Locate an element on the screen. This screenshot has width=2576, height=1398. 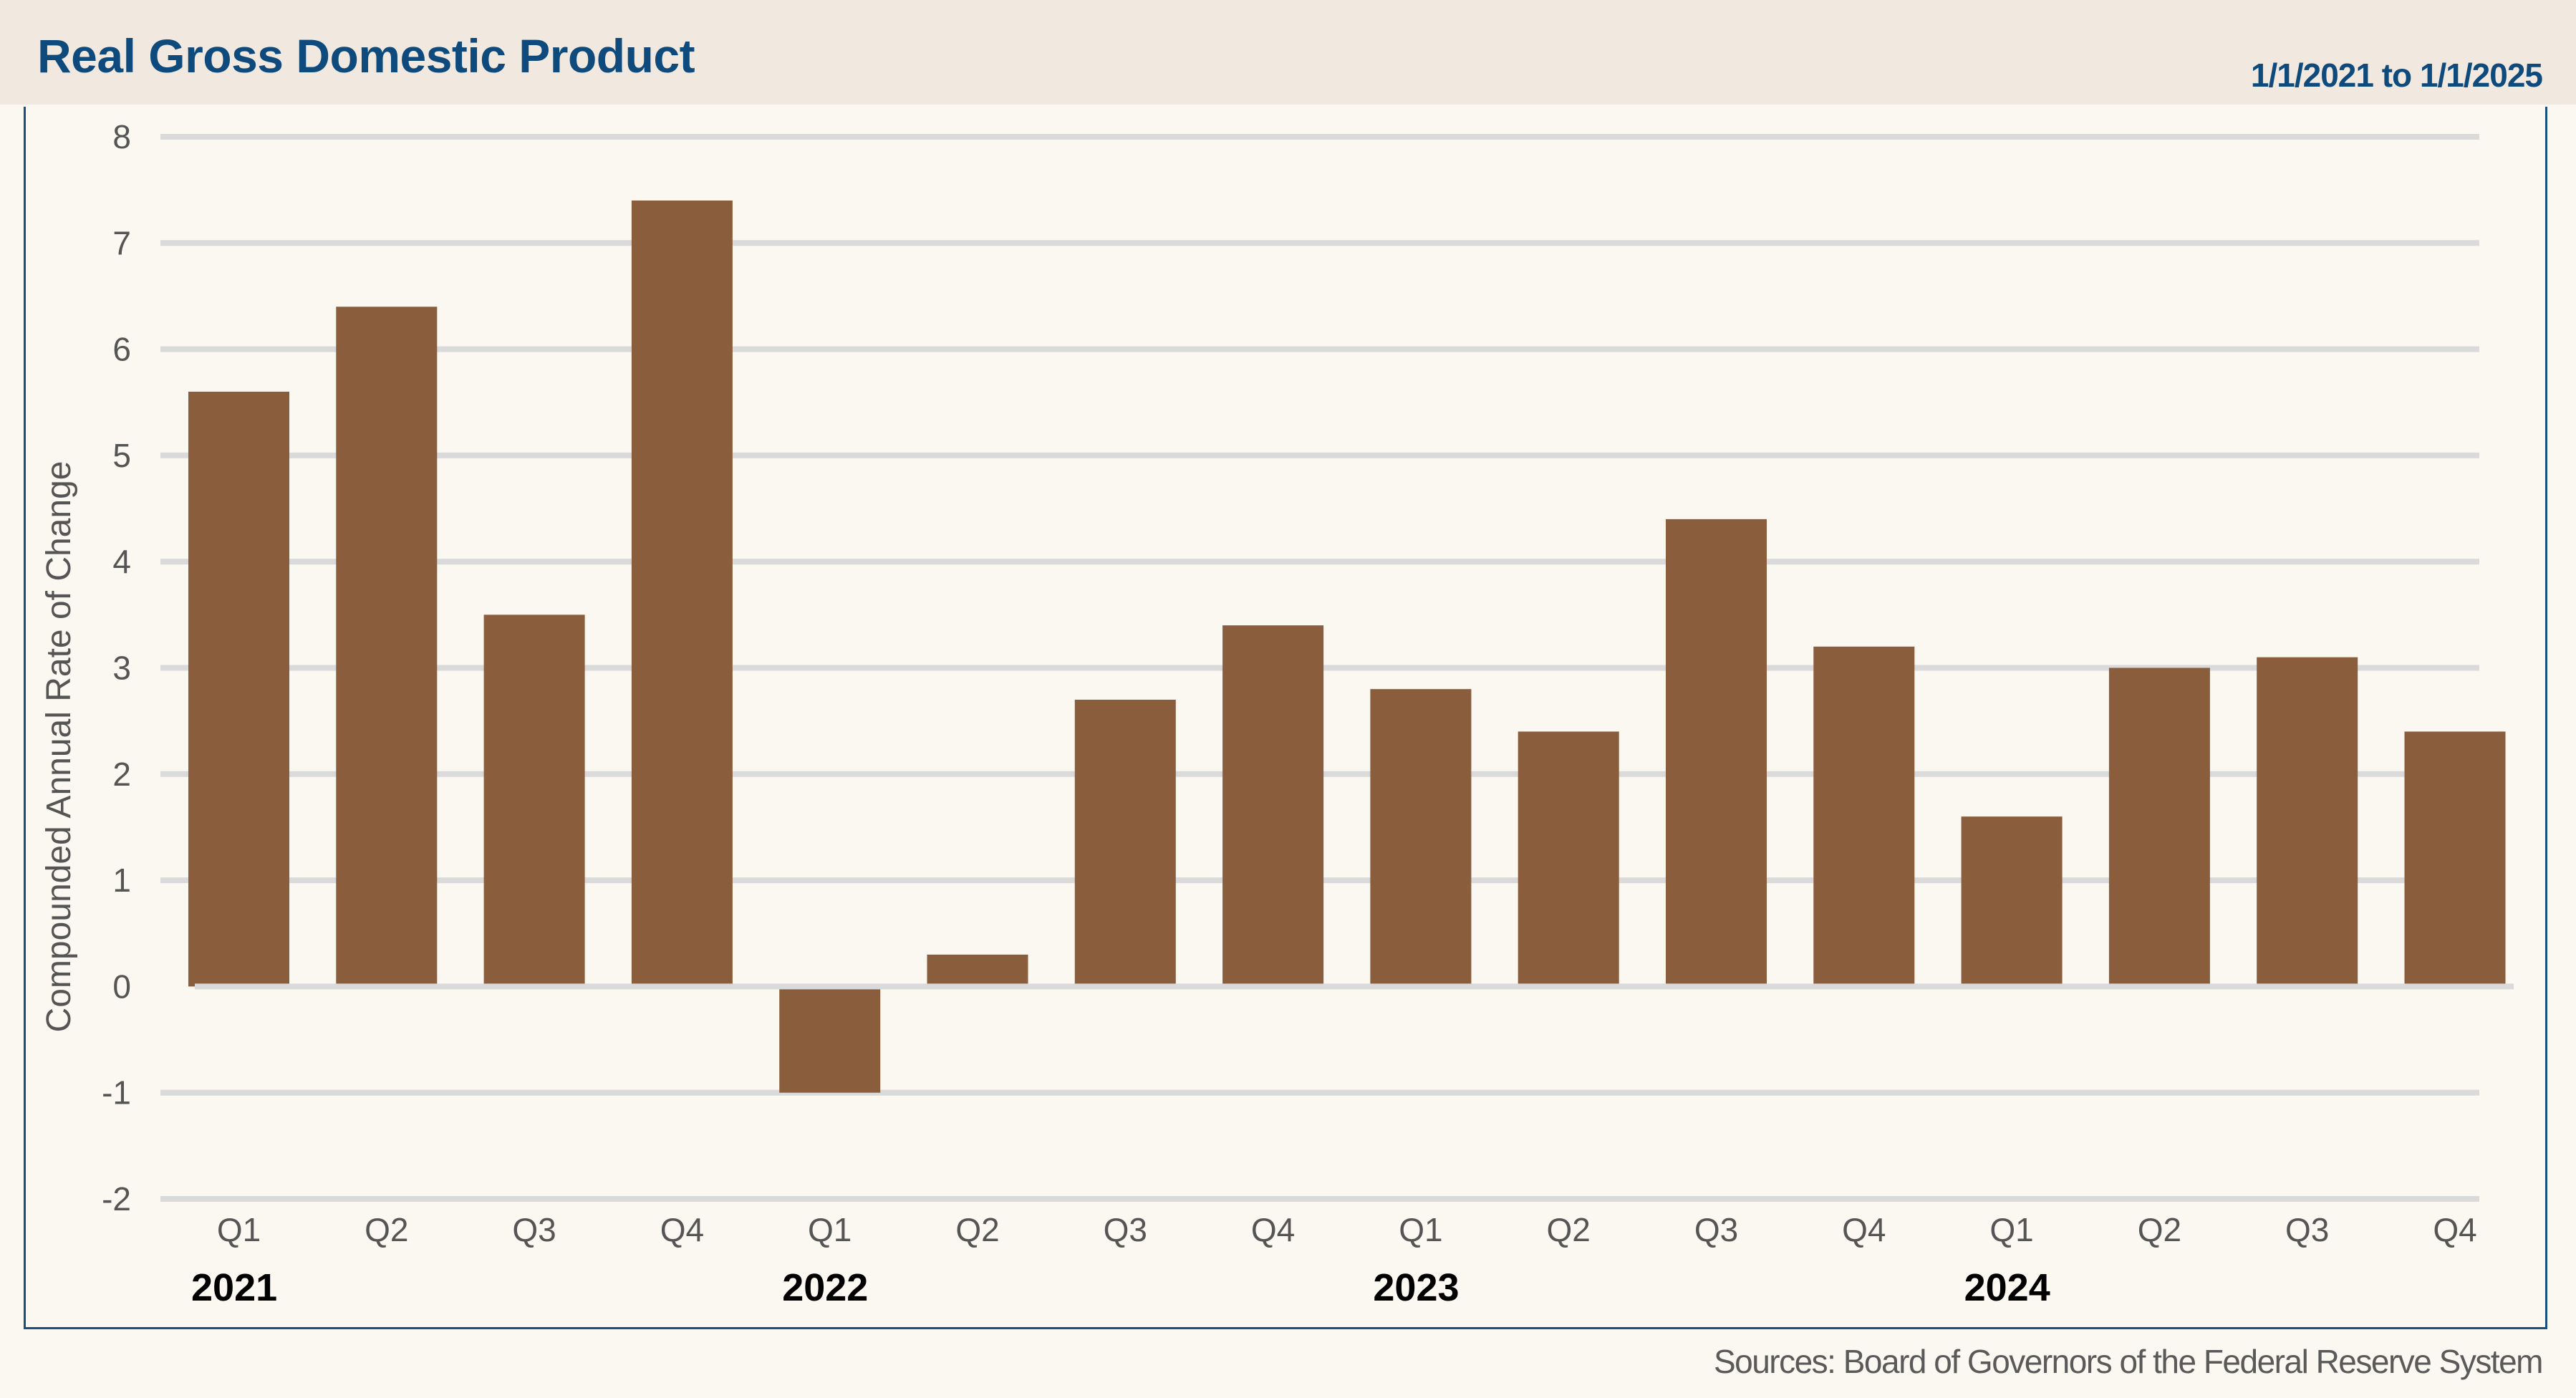
y-tick-label: 7 is located at coordinates (122, 242).